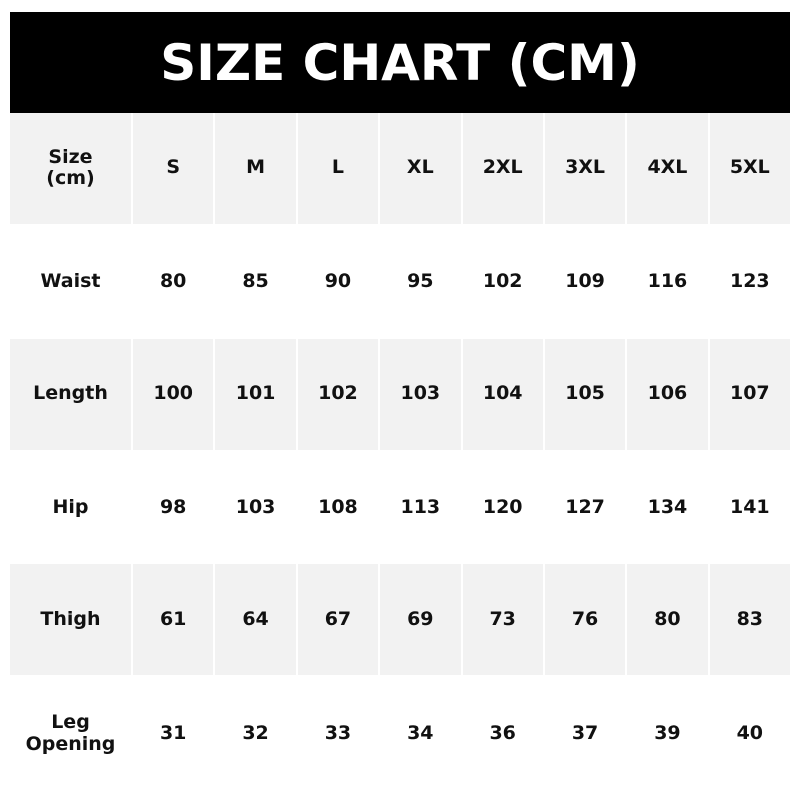  What do you see at coordinates (420, 620) in the screenshot?
I see `value-cell: 69` at bounding box center [420, 620].